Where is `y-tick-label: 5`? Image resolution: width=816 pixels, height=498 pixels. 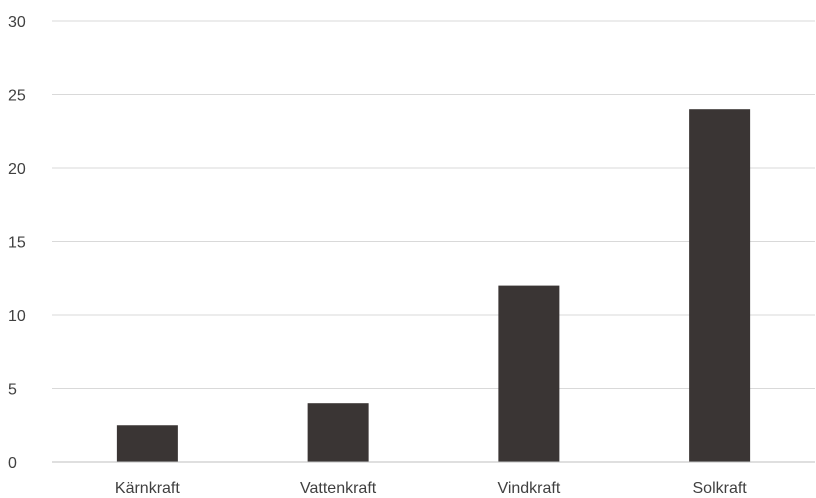 y-tick-label: 5 is located at coordinates (12, 390).